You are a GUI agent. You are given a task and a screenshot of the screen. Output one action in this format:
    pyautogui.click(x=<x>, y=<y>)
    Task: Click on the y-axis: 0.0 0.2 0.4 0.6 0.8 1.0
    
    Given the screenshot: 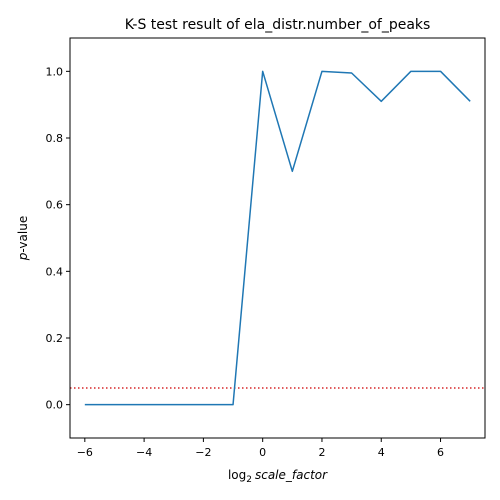 What is the action you would take?
    pyautogui.click(x=58, y=238)
    